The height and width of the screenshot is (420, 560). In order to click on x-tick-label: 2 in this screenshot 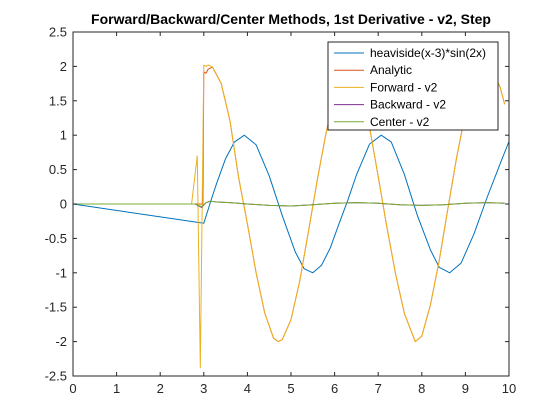, I will do `click(160, 388)`.